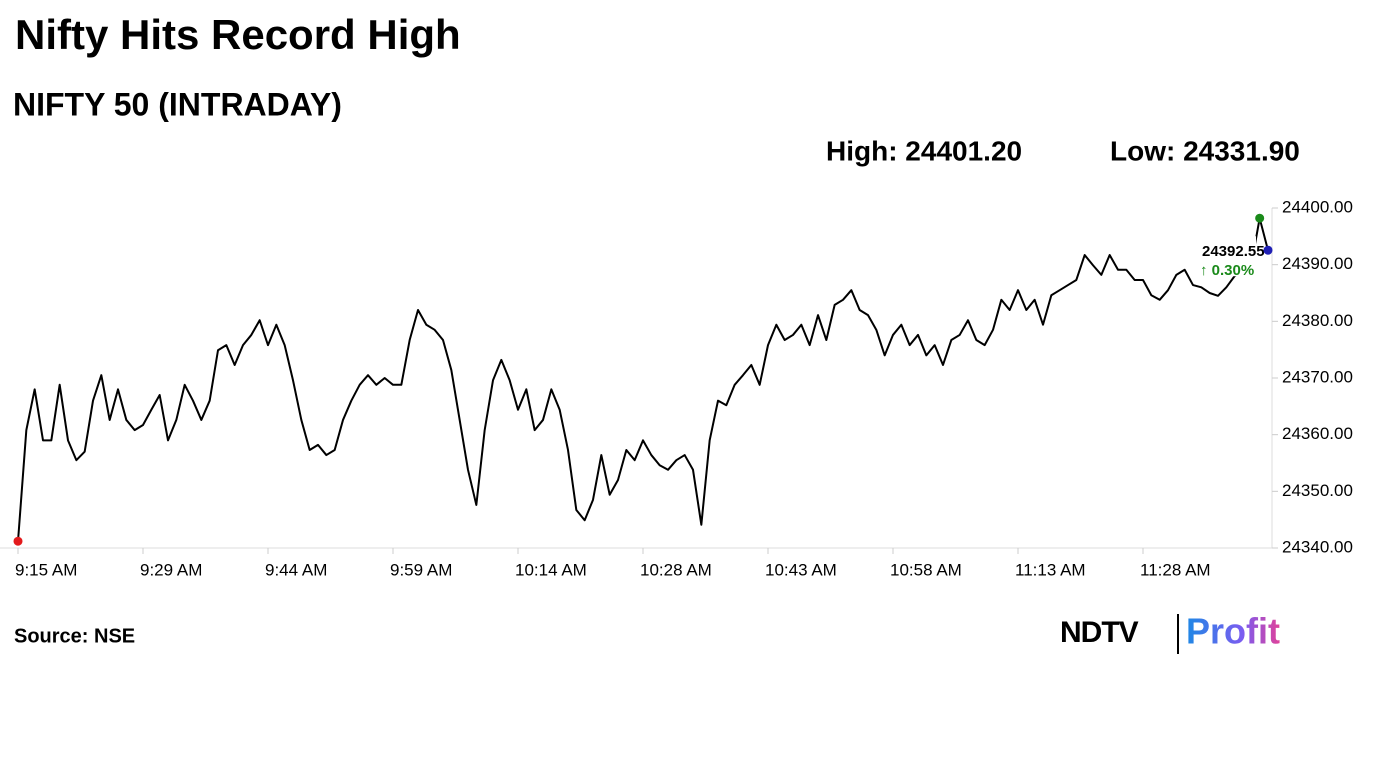 Image resolution: width=1382 pixels, height=777 pixels. Describe the element at coordinates (1205, 150) in the screenshot. I see `low-annotation: Low: 24331.90` at that location.